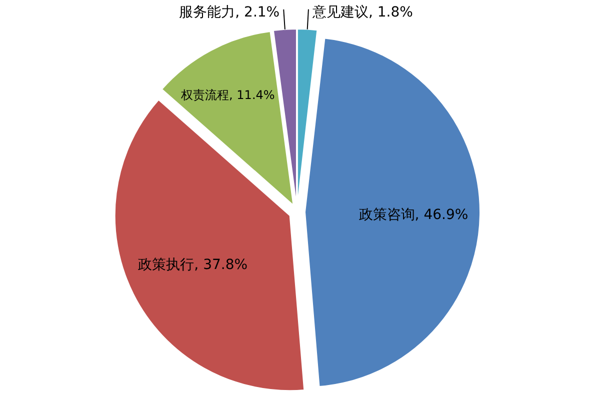 Image resolution: width=594 pixels, height=405 pixels. Describe the element at coordinates (227, 95) in the screenshot. I see `slice-label: 权责流程, 11.4%` at that location.